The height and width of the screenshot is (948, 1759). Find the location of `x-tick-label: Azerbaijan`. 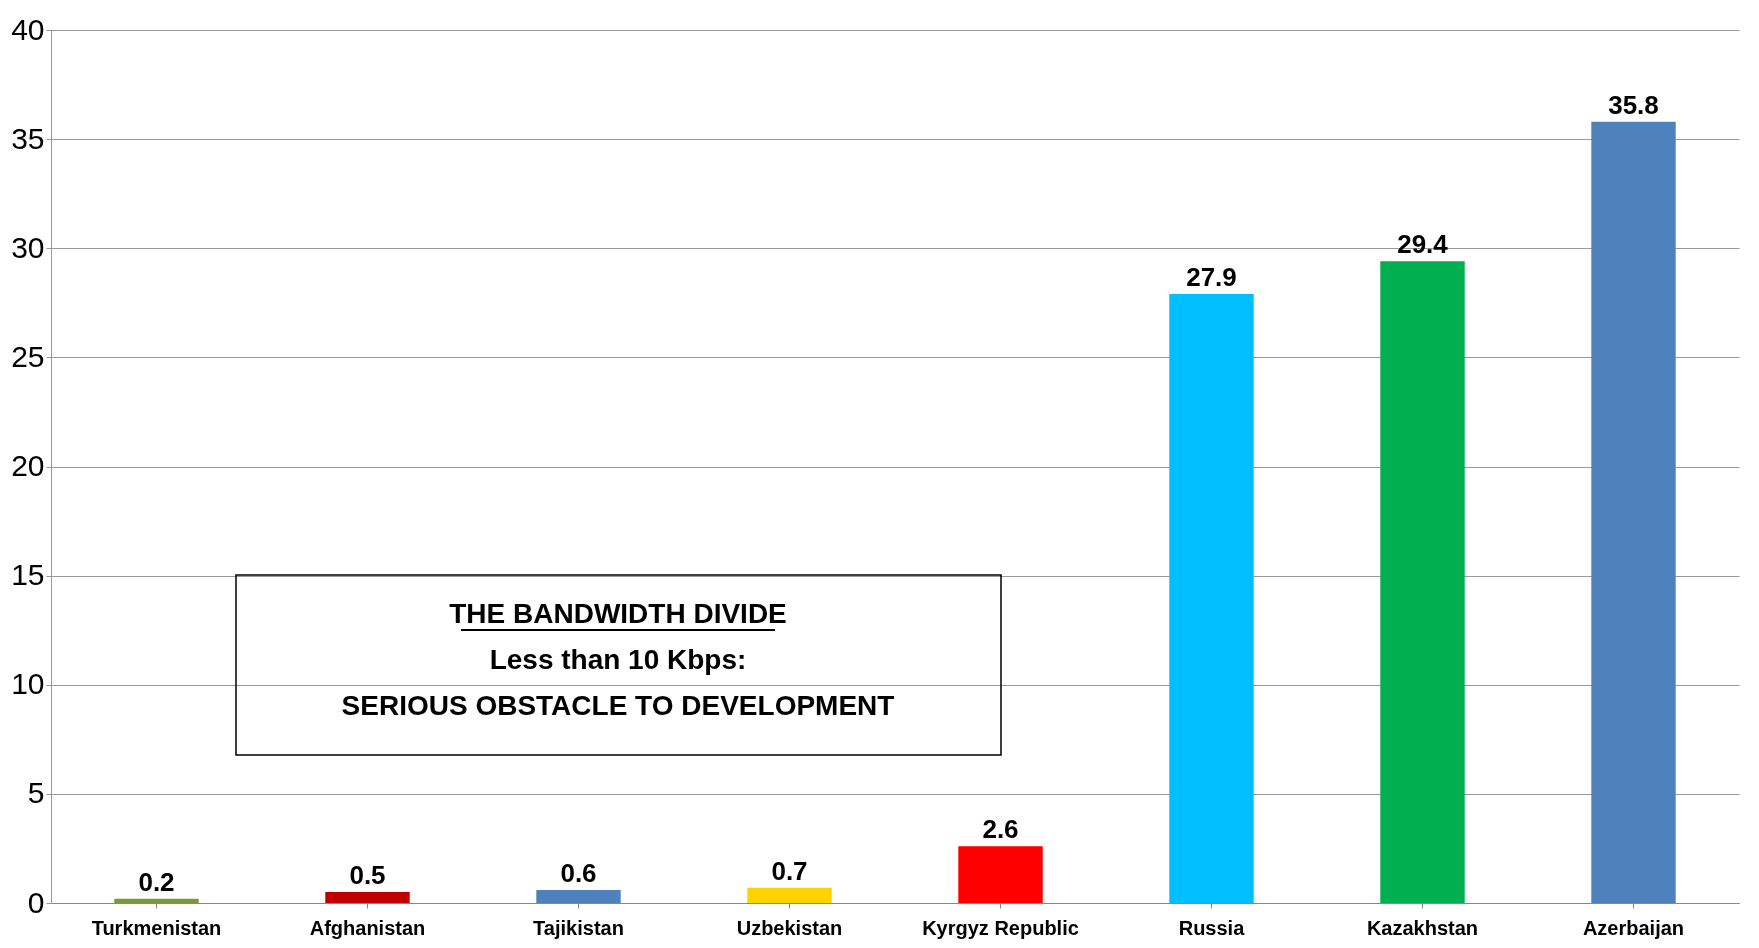

x-tick-label: Azerbaijan is located at coordinates (1633, 927).